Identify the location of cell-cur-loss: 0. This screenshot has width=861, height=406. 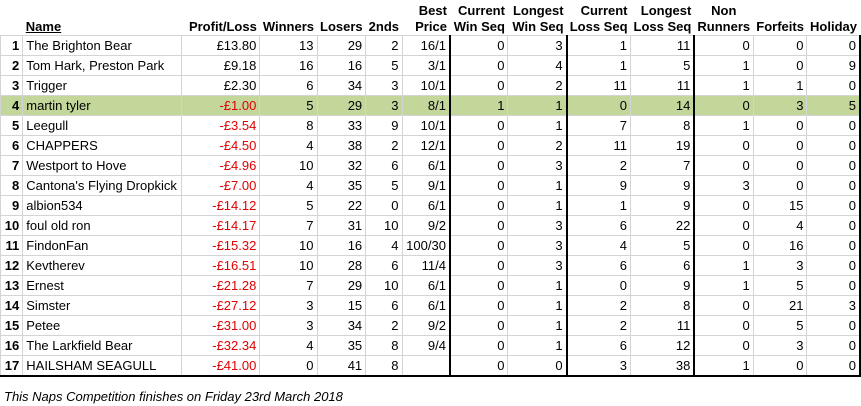
(598, 285).